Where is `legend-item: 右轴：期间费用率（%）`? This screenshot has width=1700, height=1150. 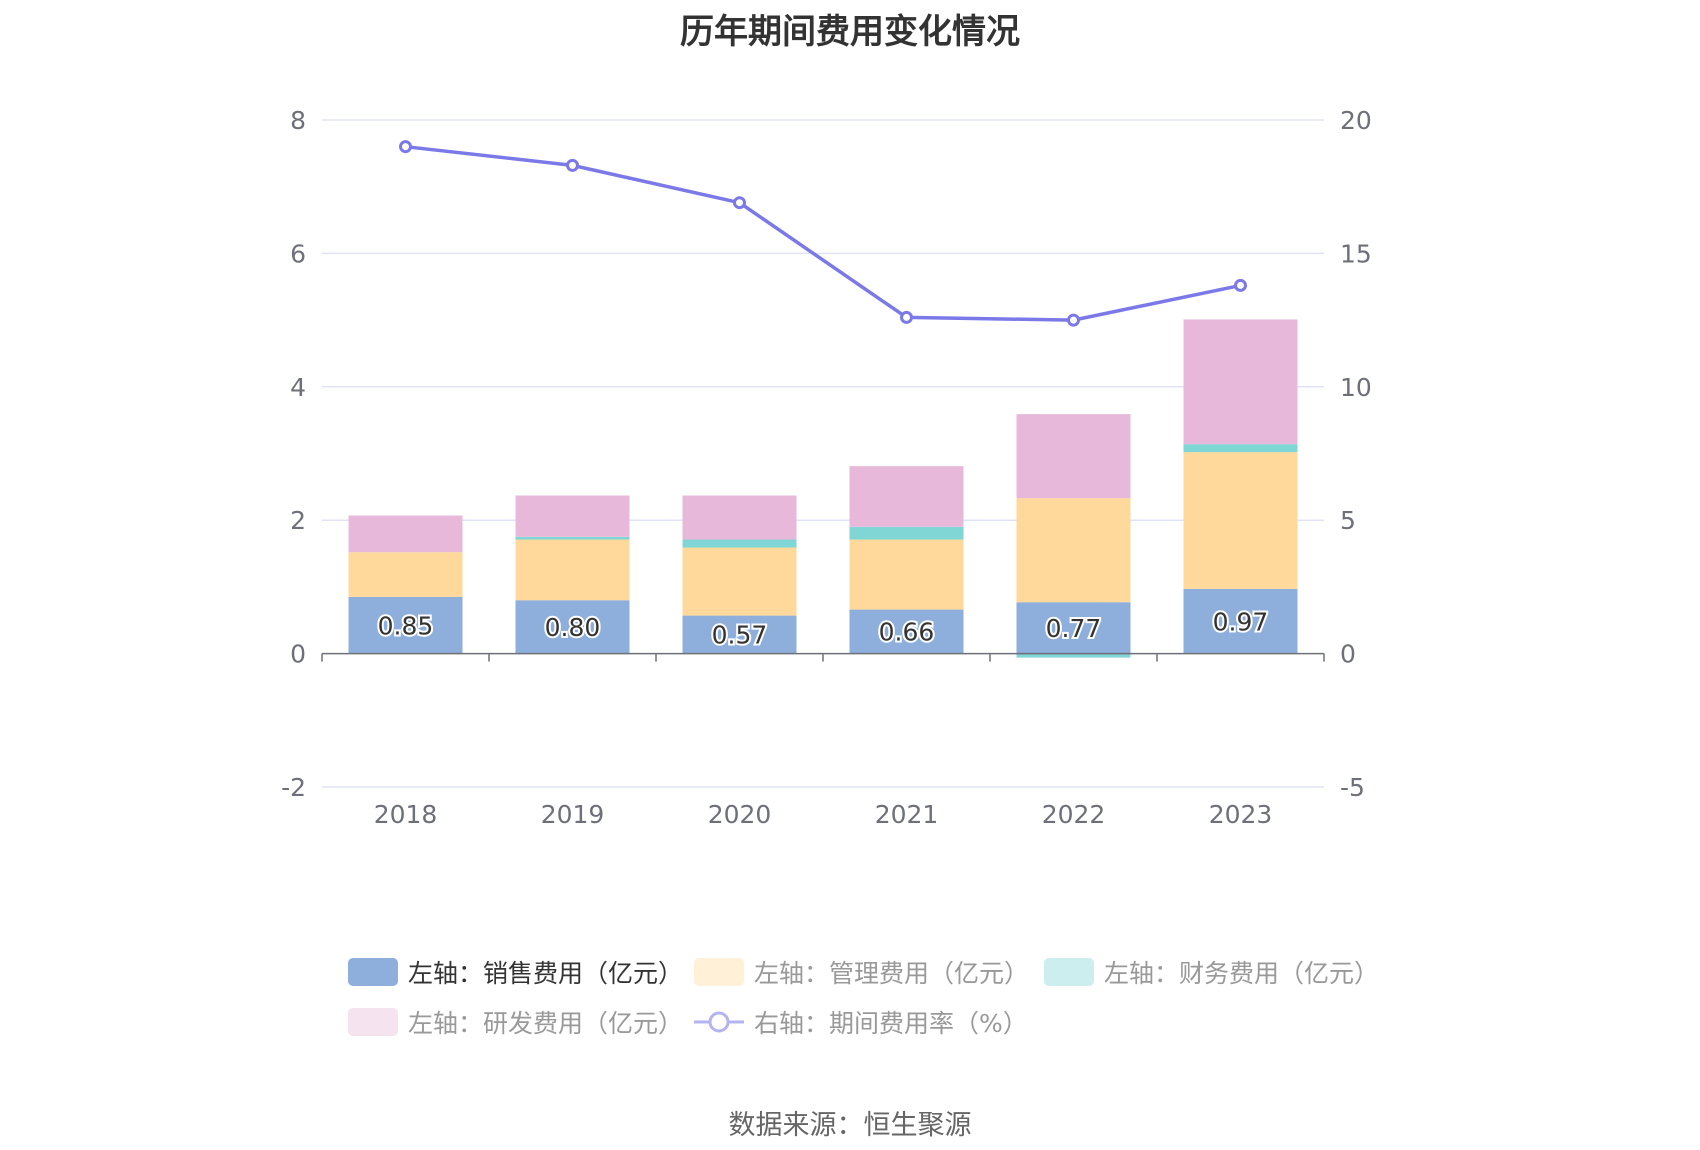 legend-item: 右轴：期间费用率（%） is located at coordinates (861, 1022).